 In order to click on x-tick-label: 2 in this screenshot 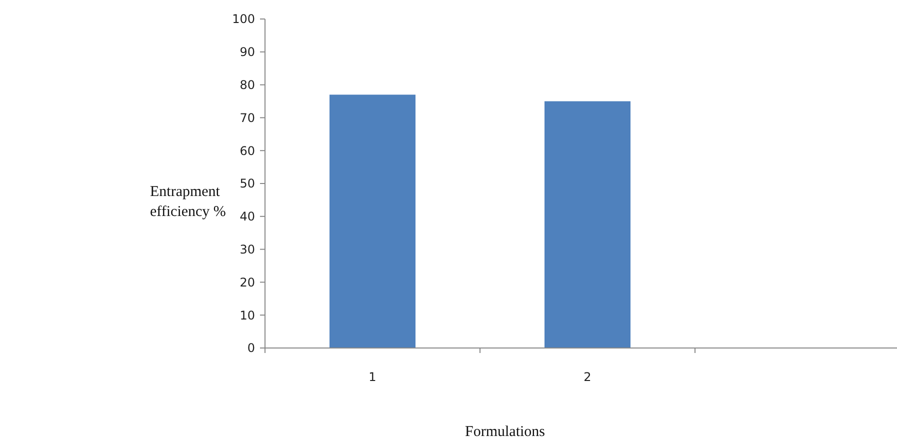, I will do `click(588, 377)`.